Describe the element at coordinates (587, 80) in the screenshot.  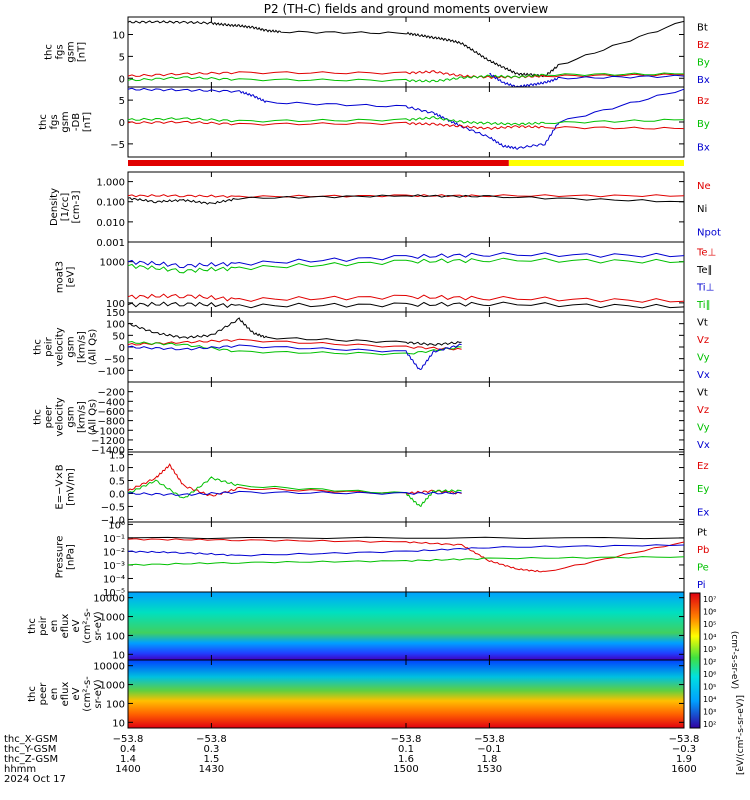
I see `series-Bx` at that location.